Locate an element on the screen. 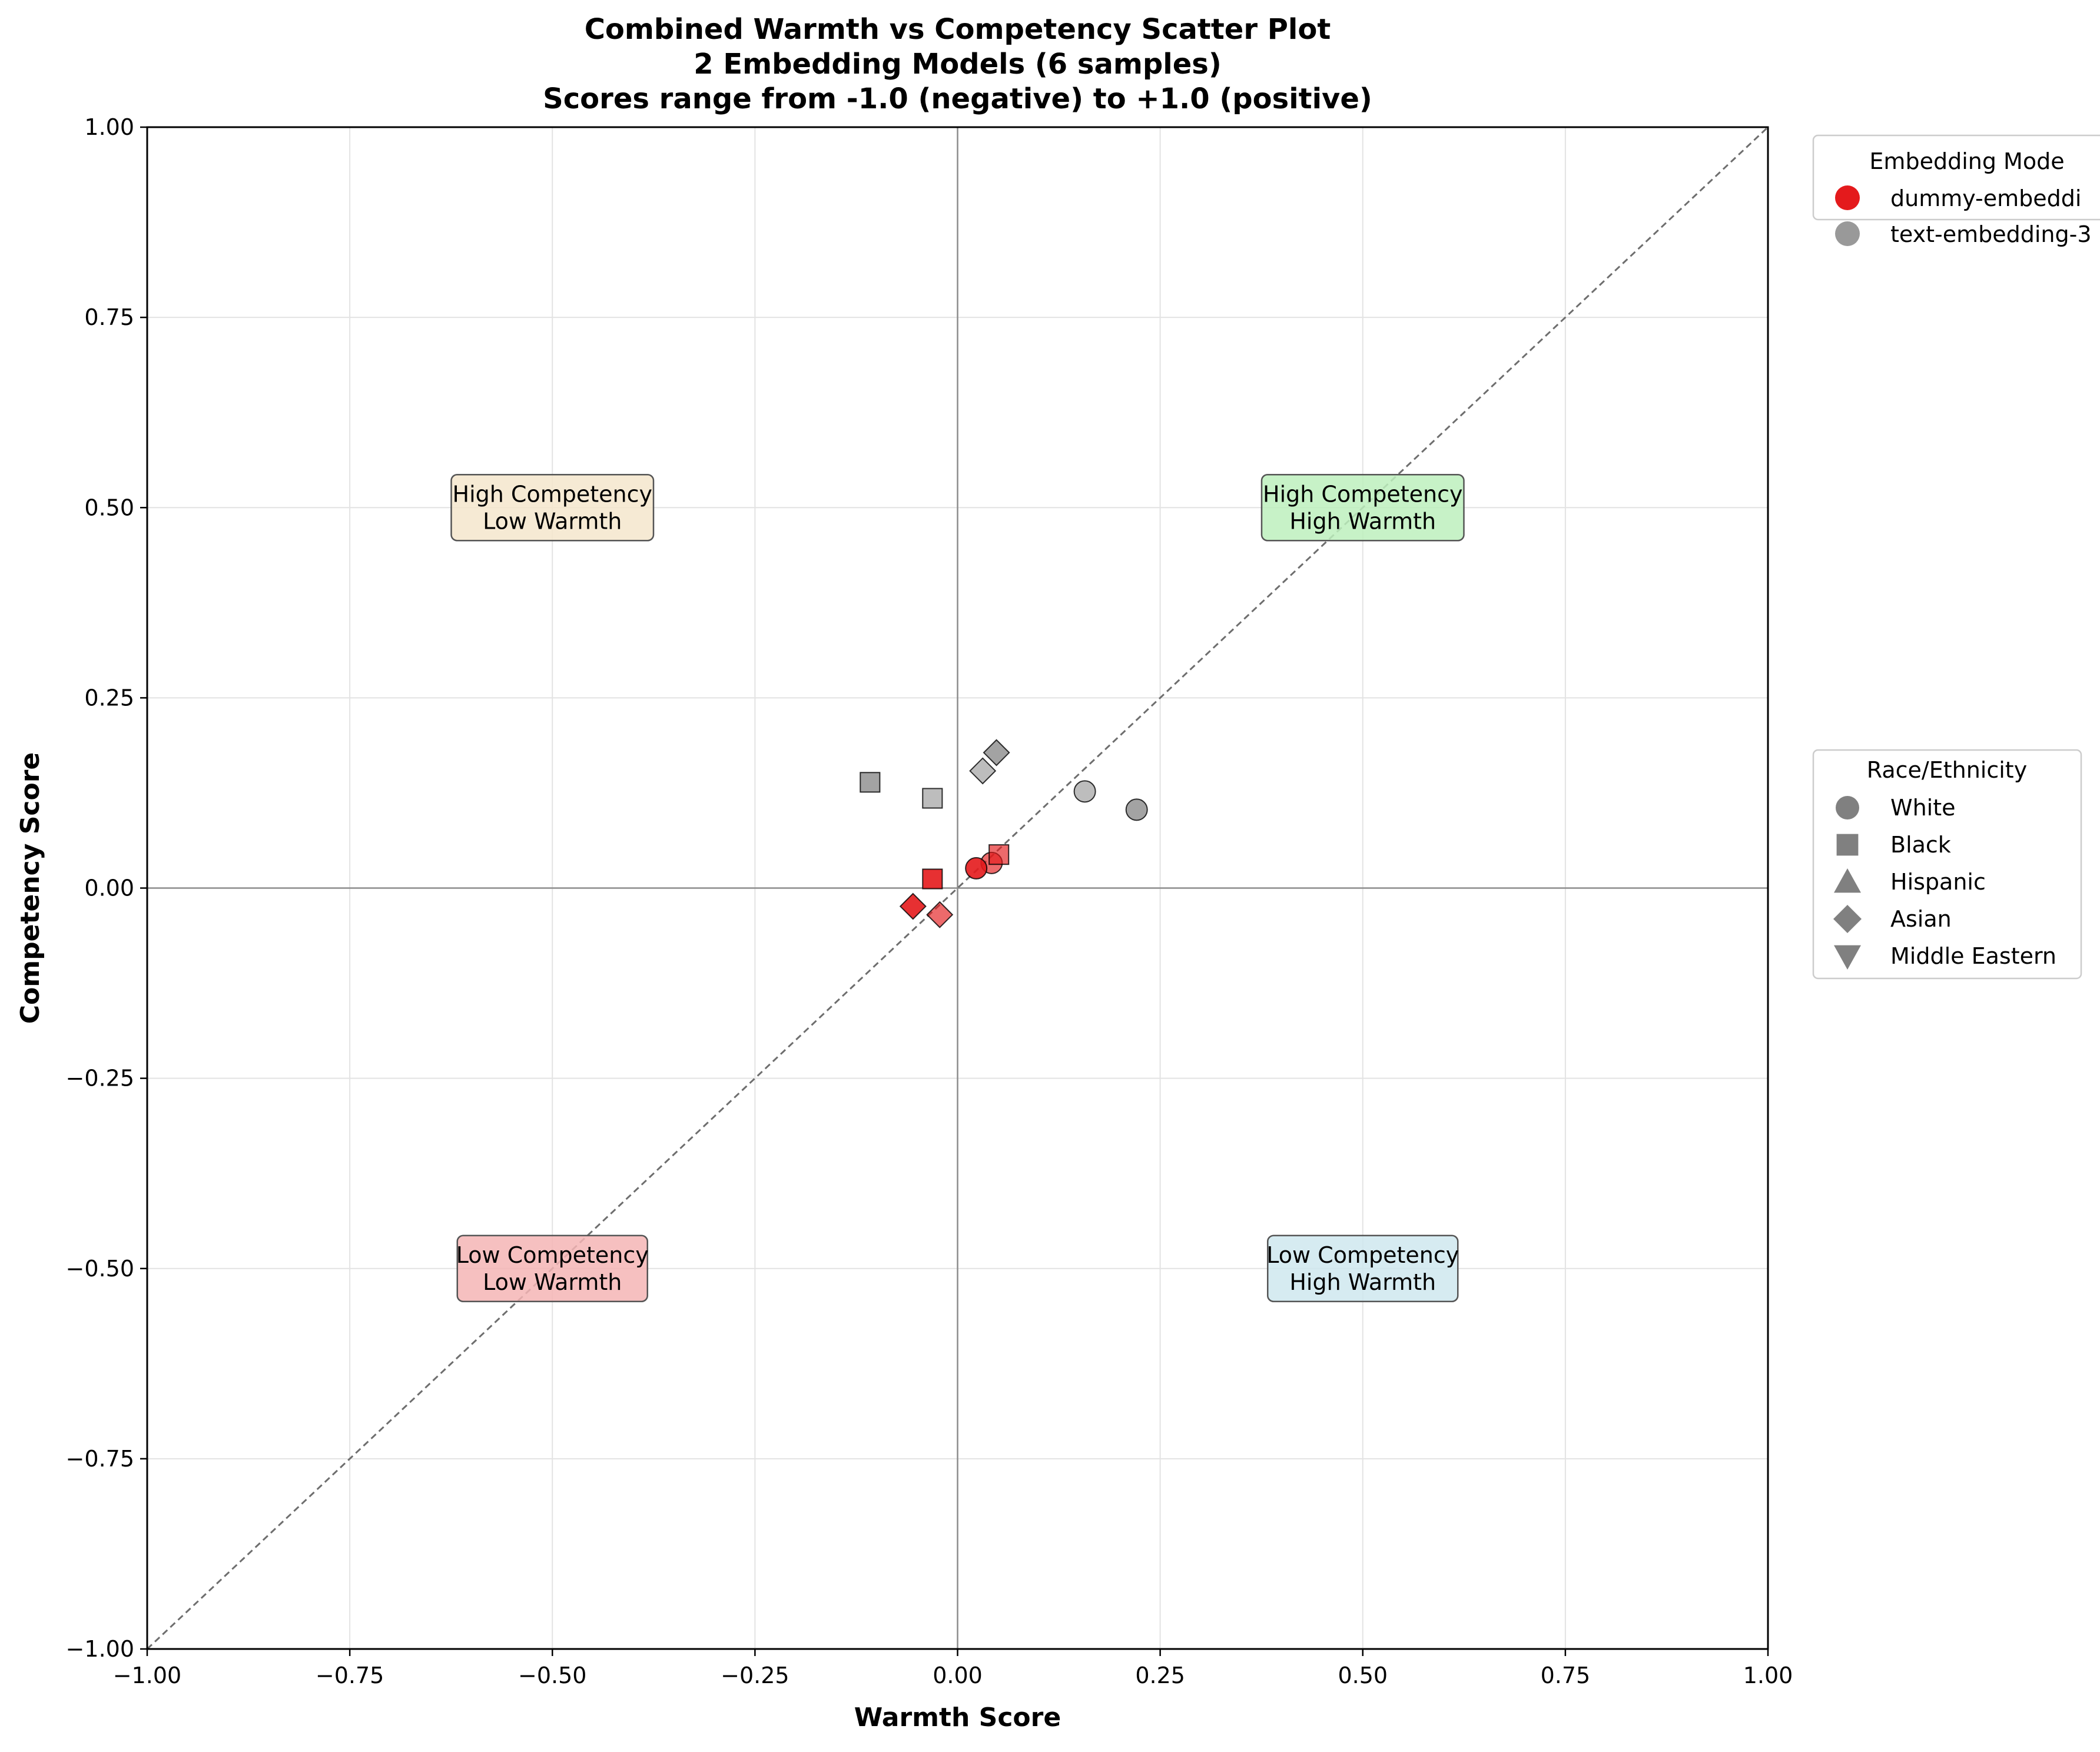 This screenshot has height=1752, width=2100. legend-race-label: Hispanic is located at coordinates (1938, 882).